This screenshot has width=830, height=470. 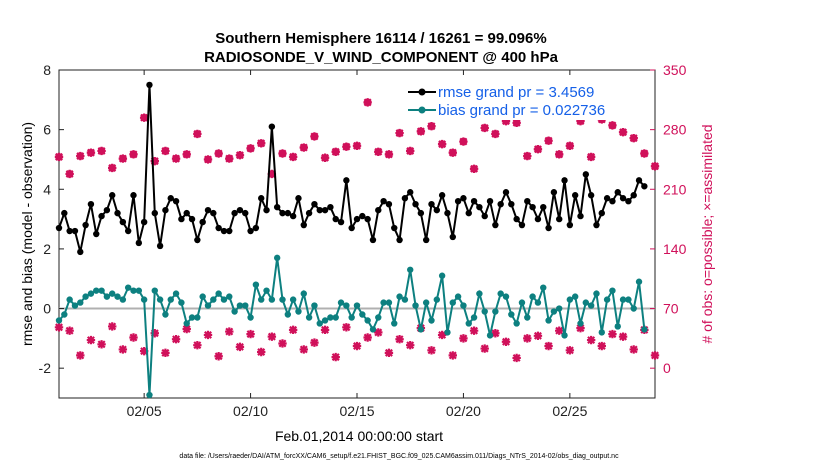 What do you see at coordinates (45, 219) in the screenshot?
I see `y-tick-labels: -2 0 2 4 6 8` at bounding box center [45, 219].